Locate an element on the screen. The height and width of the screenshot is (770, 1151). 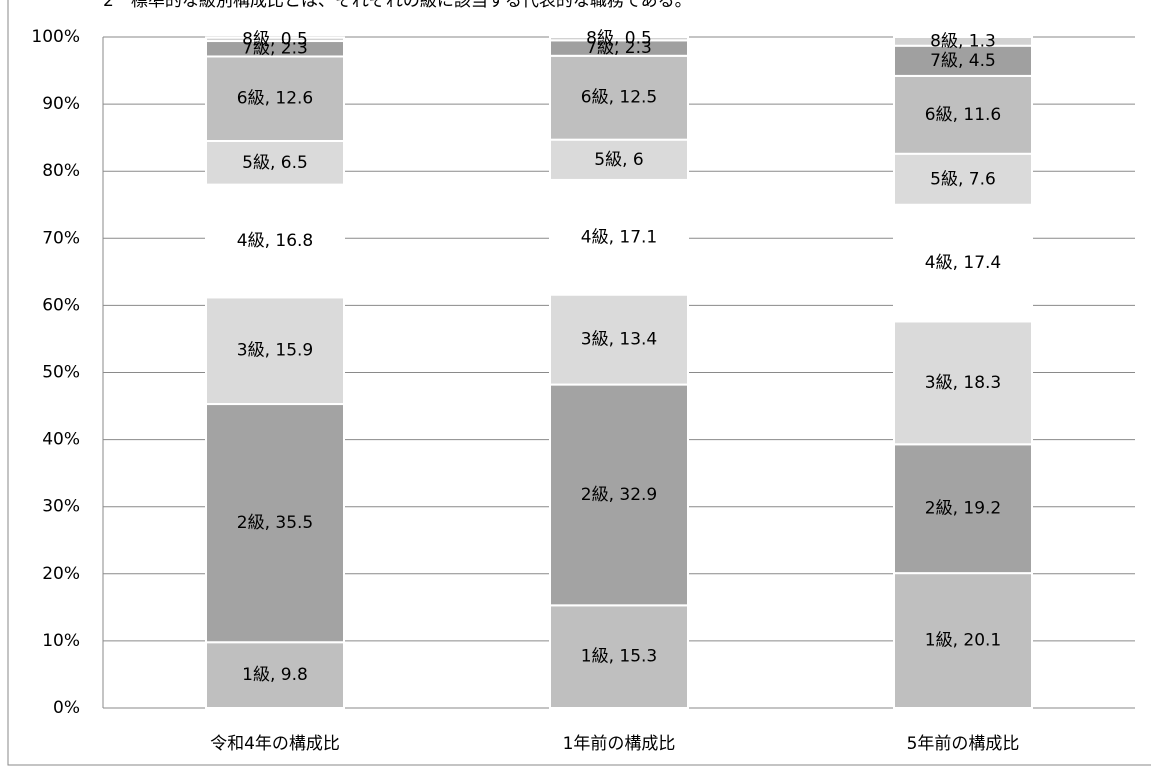
data-label: 7級, 4.5 is located at coordinates (963, 61).